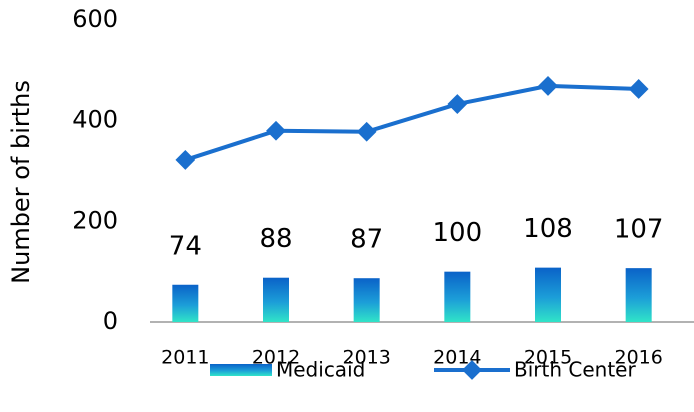 The height and width of the screenshot is (412, 694). What do you see at coordinates (575, 370) in the screenshot?
I see `legend-label: Birth Center` at bounding box center [575, 370].